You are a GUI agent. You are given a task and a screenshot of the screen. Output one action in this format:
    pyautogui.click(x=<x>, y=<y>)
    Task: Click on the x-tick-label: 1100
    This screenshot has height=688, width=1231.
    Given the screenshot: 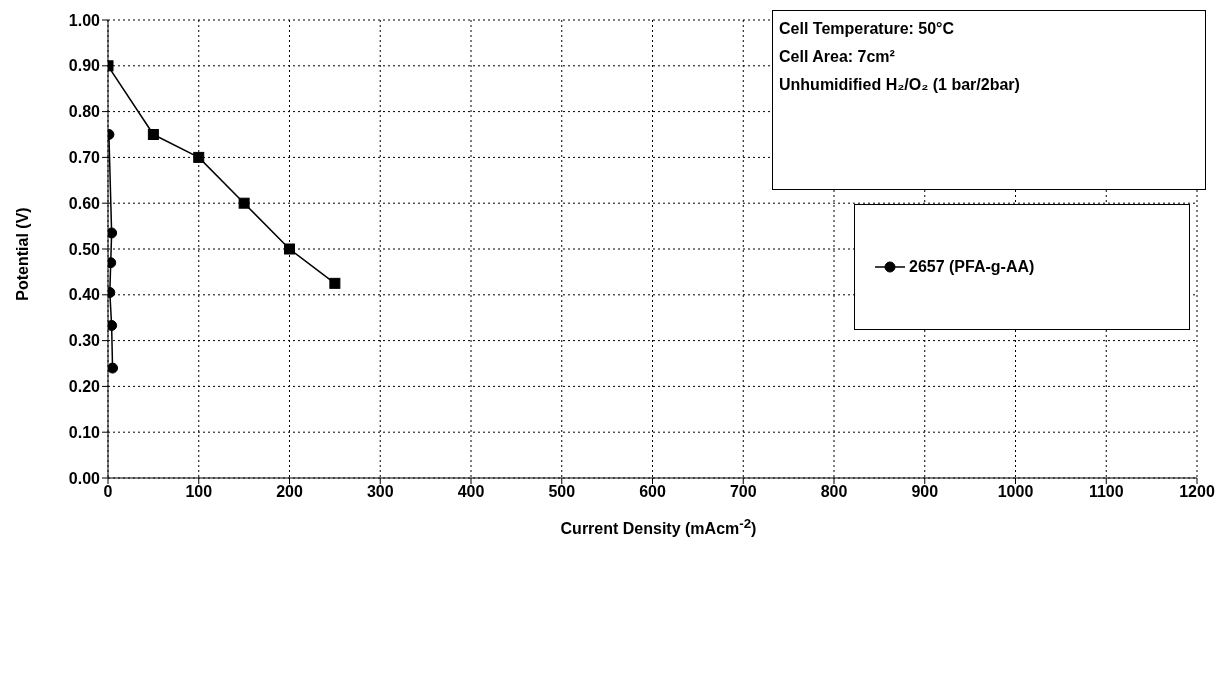 What is the action you would take?
    pyautogui.click(x=1106, y=492)
    